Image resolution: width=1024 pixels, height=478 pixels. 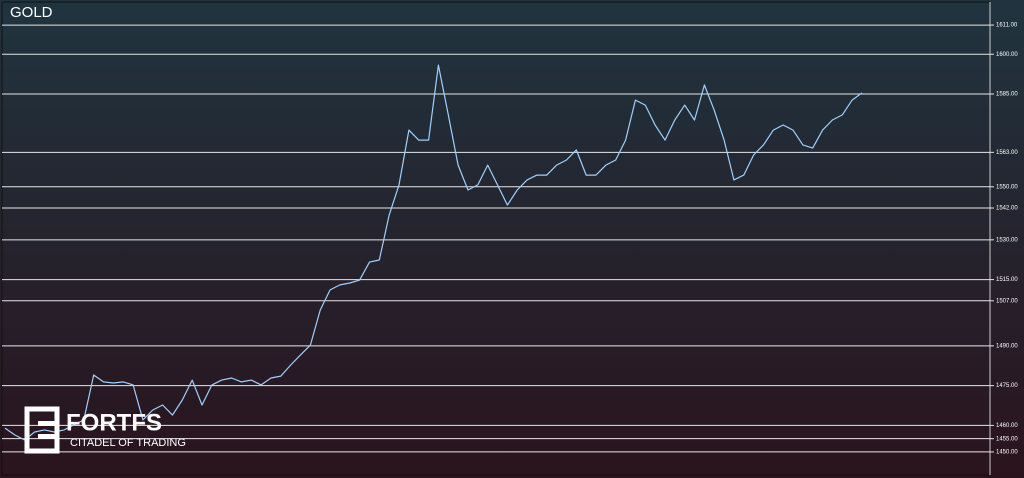 What do you see at coordinates (1007, 209) in the screenshot?
I see `y-tick-label: 1542.00` at bounding box center [1007, 209].